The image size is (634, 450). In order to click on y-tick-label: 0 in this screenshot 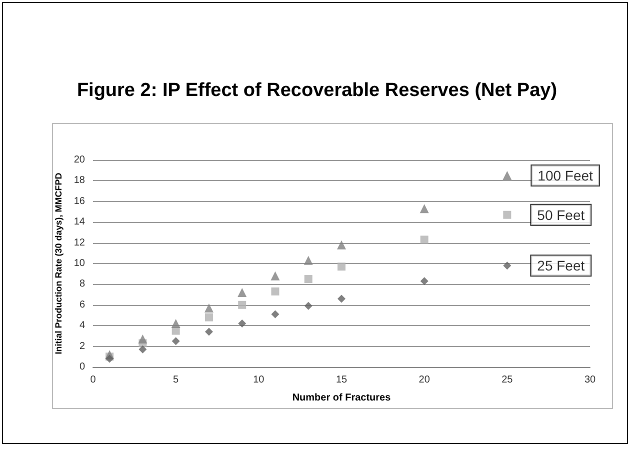, I will do `click(82, 367)`.